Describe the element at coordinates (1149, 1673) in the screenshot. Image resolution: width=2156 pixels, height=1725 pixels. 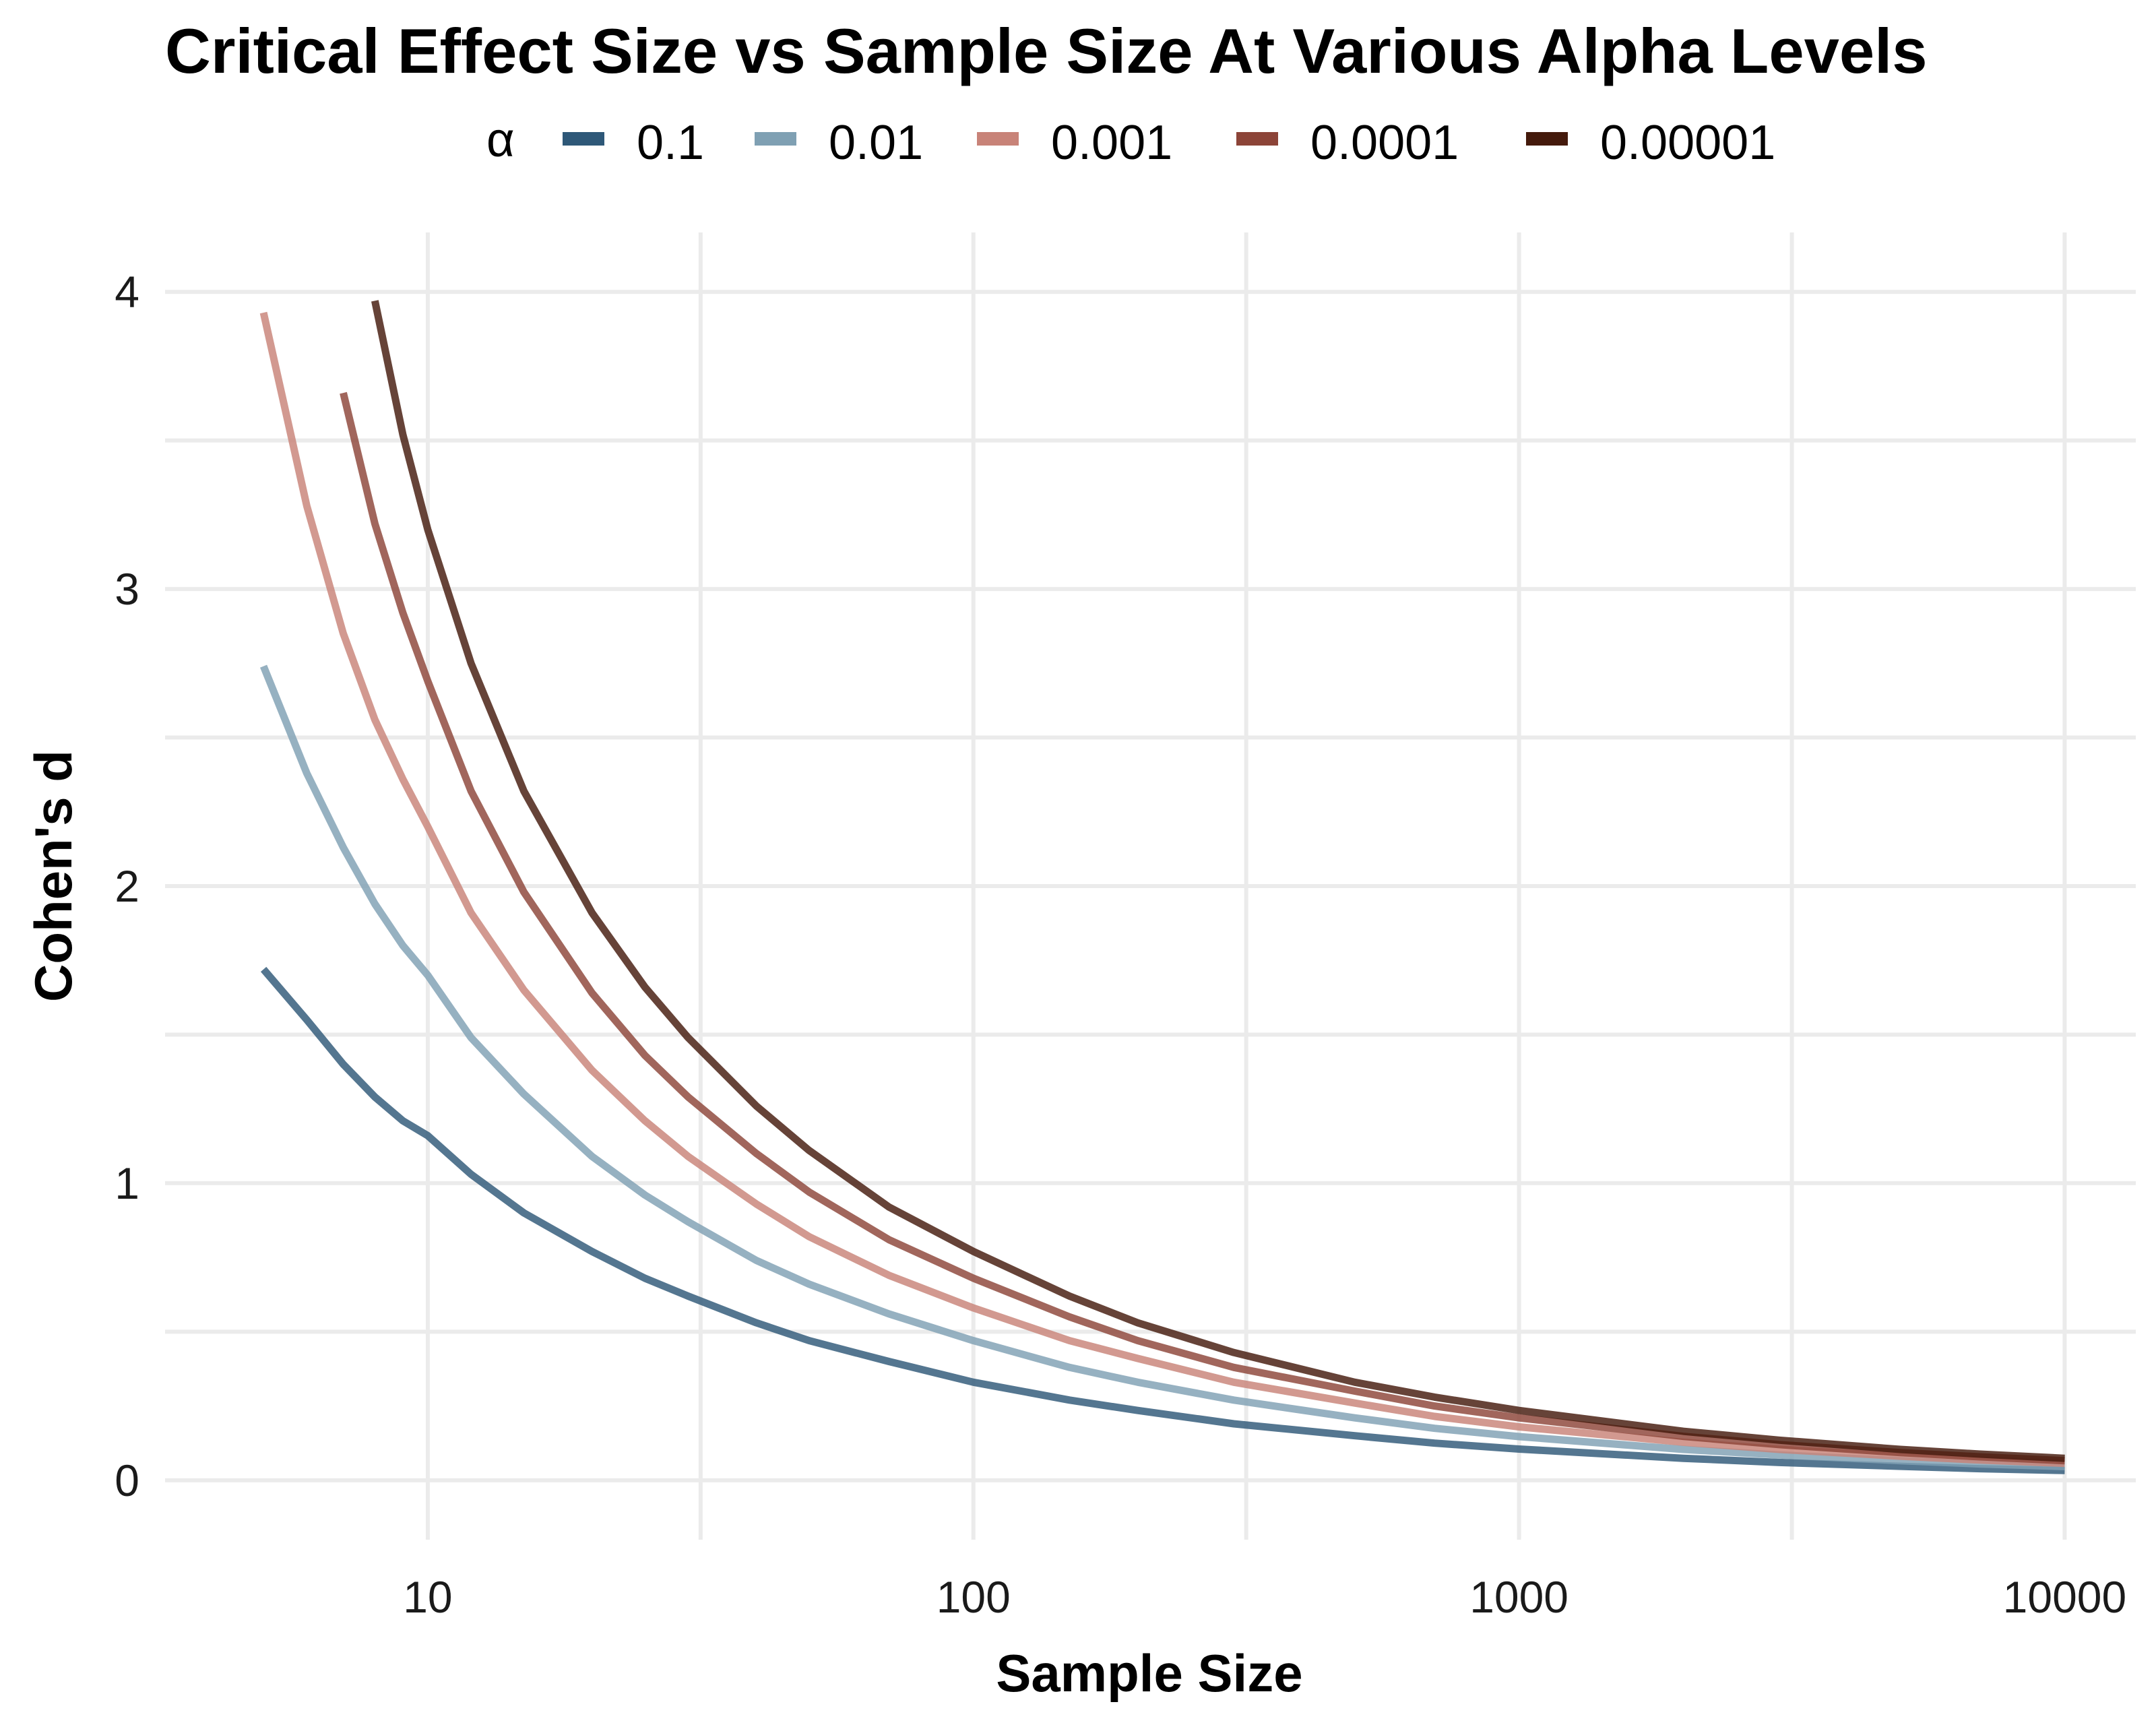
I see `x-axis-title: Sample Size` at that location.